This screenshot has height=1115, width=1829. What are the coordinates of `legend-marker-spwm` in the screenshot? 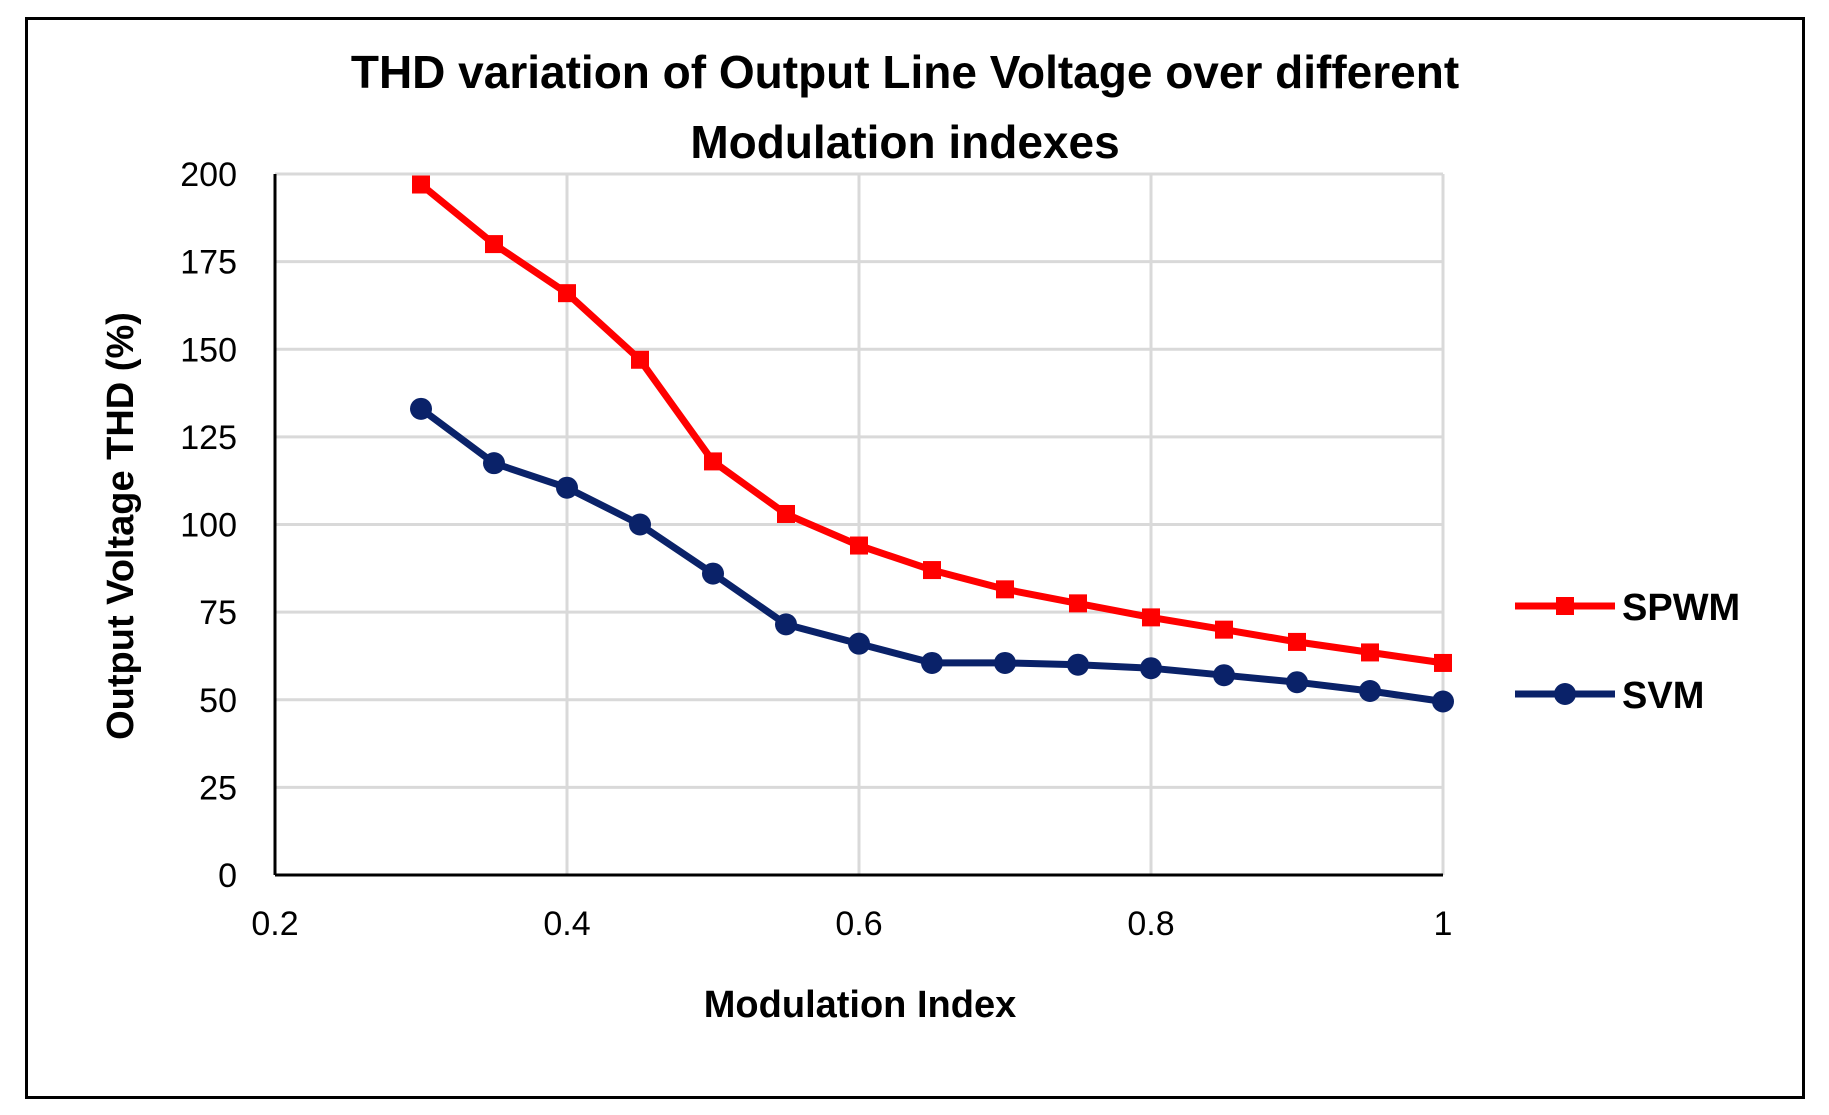 It's located at (1565, 606).